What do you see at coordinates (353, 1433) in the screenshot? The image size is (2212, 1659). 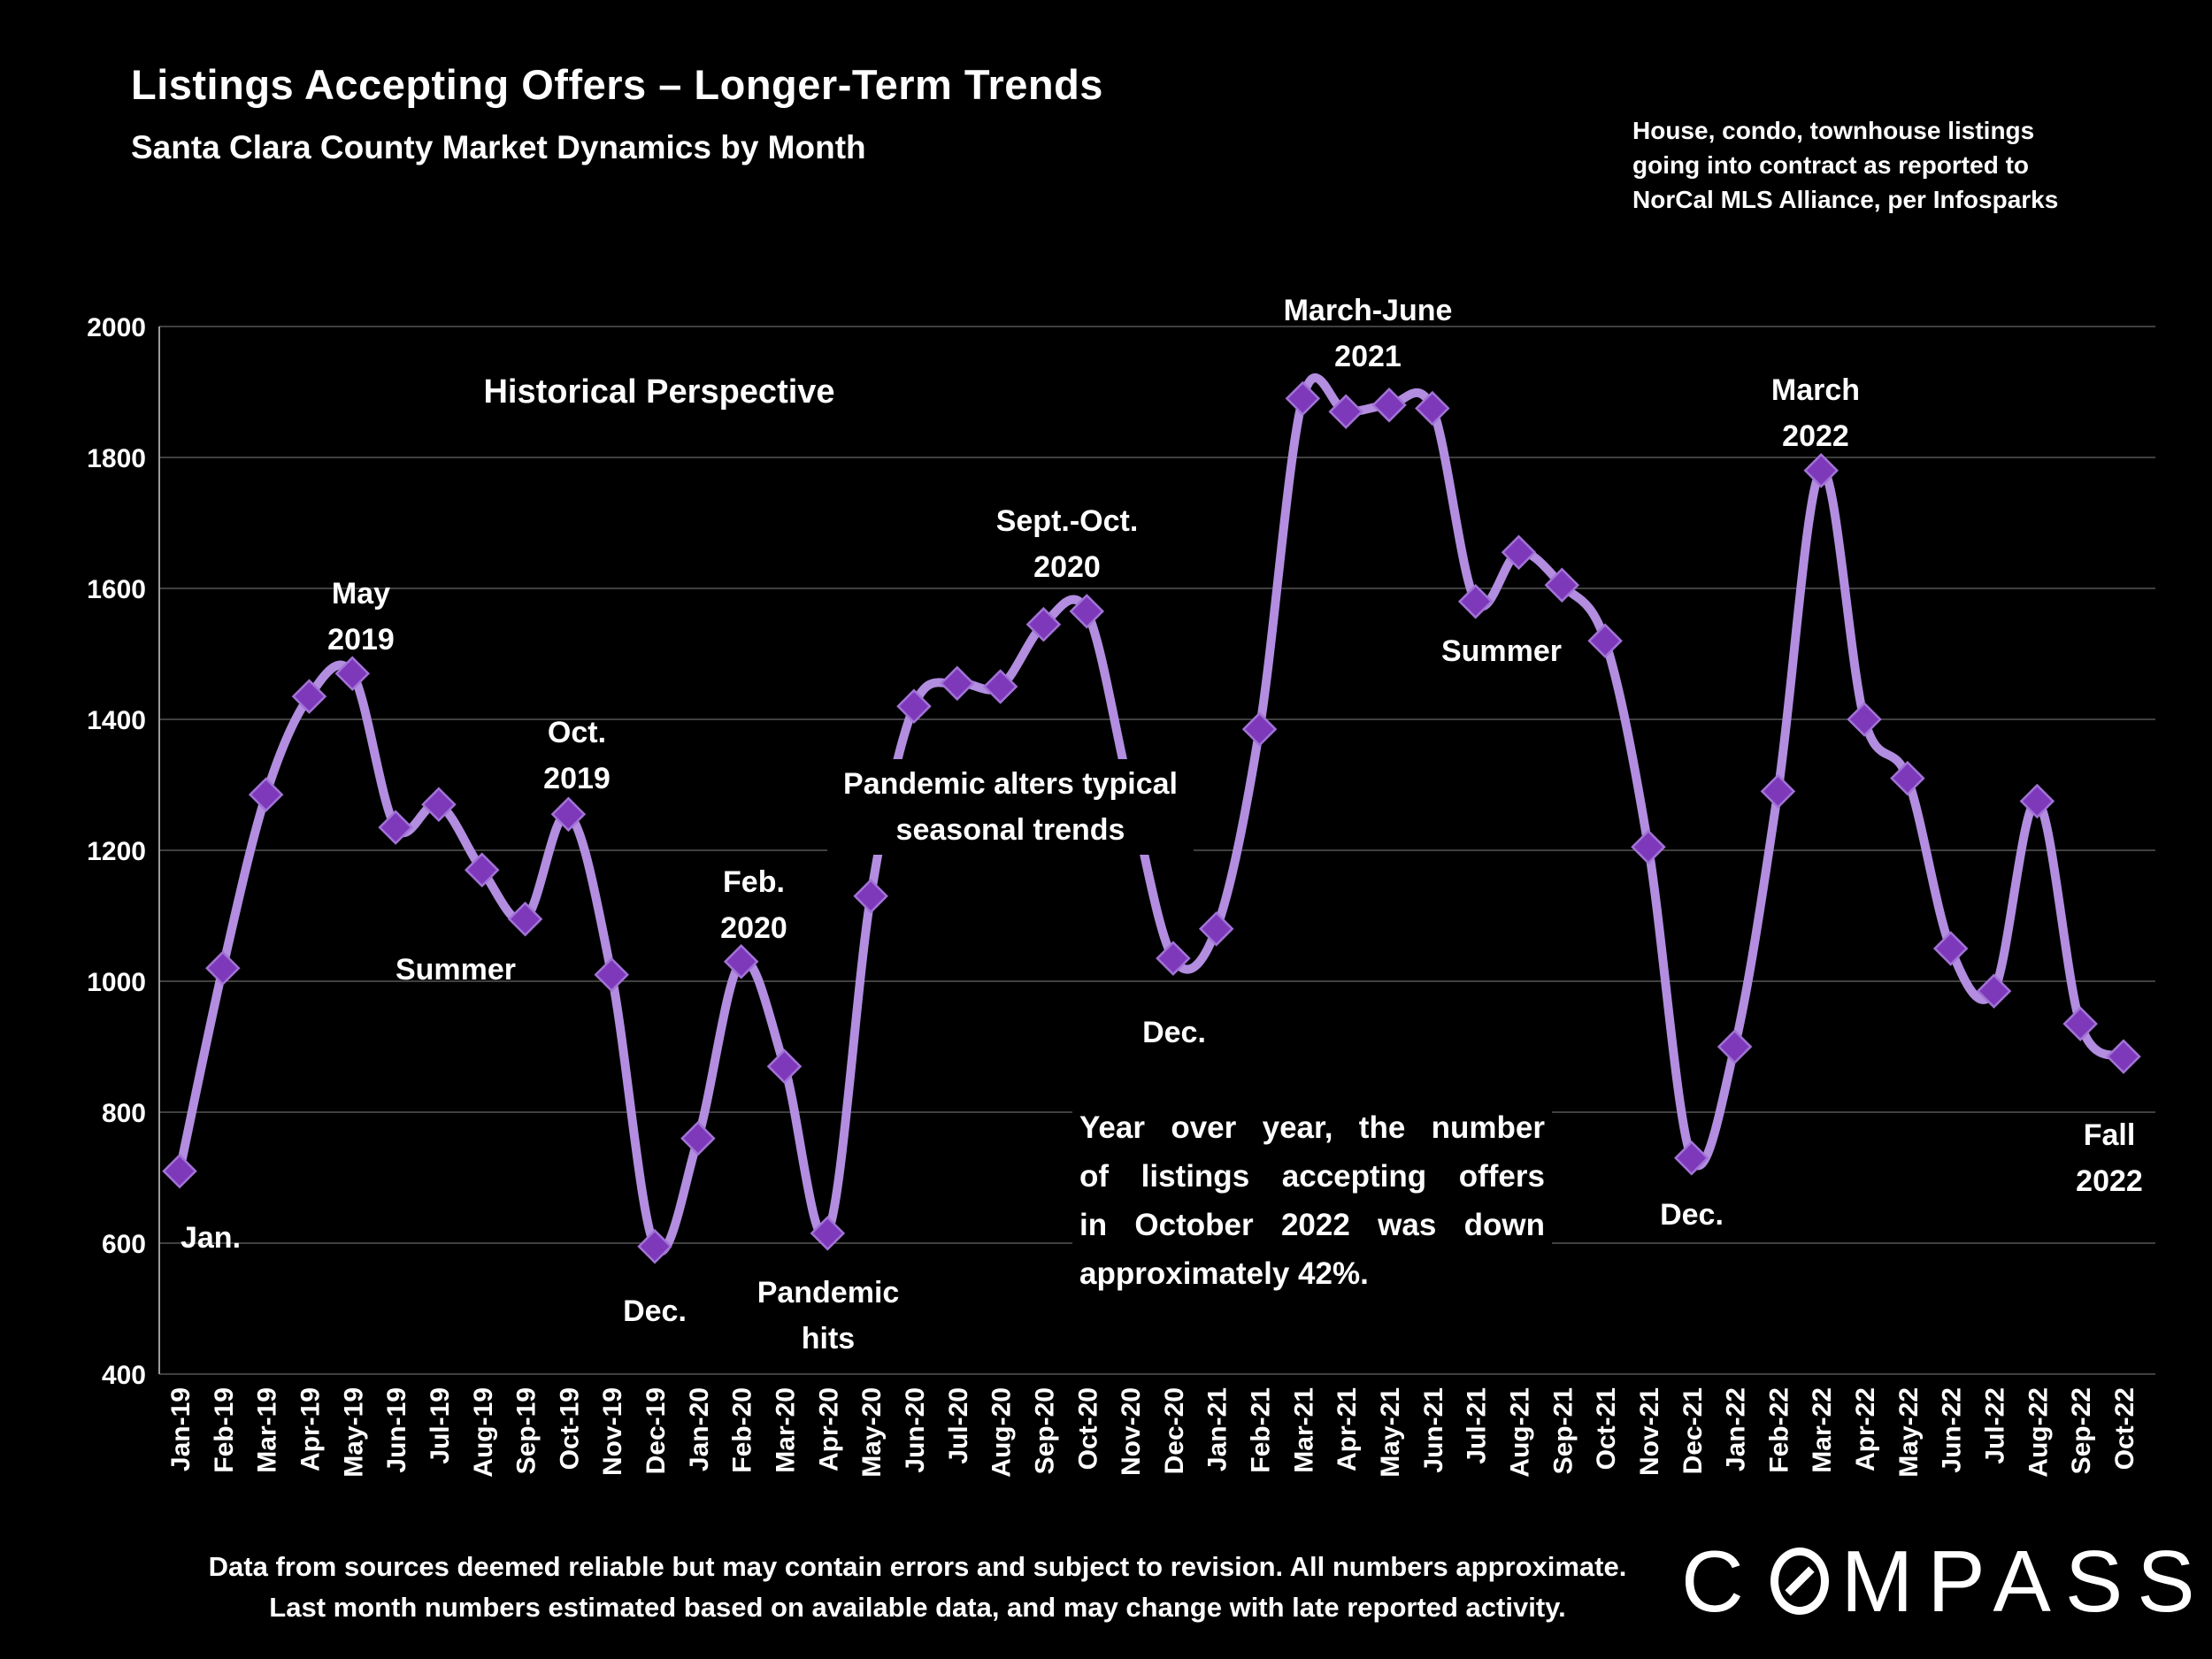 I see `x-axis-tick-label: May-19` at bounding box center [353, 1433].